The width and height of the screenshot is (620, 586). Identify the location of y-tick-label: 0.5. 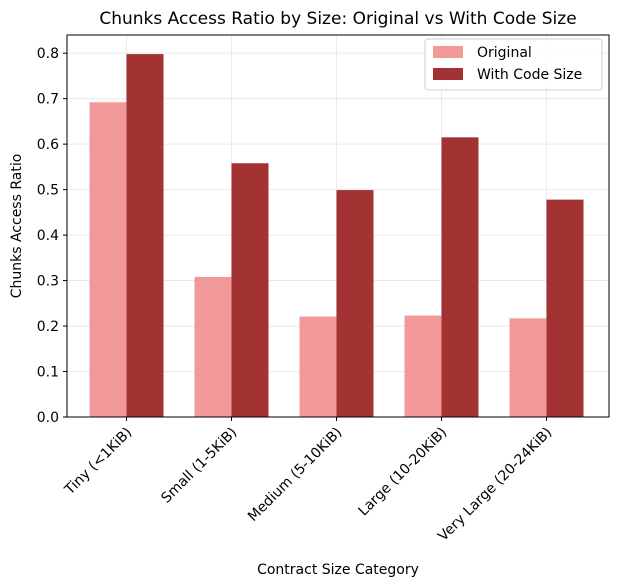
(48, 191).